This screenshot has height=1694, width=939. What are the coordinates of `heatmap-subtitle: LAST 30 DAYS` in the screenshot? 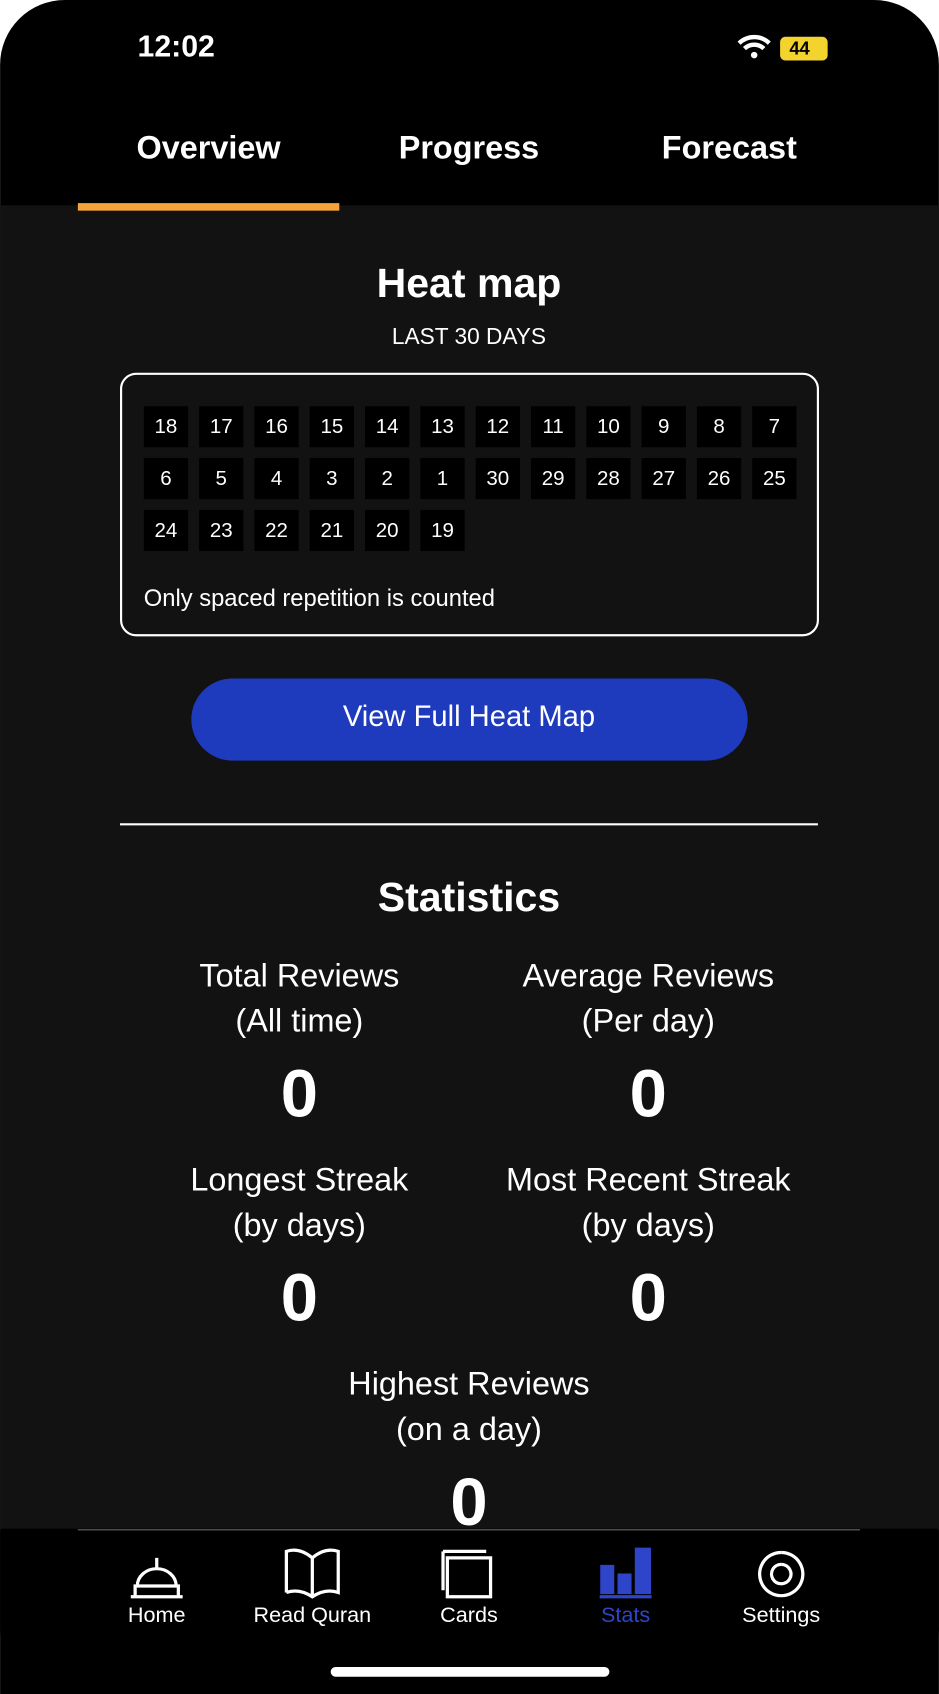 It's located at (469, 336).